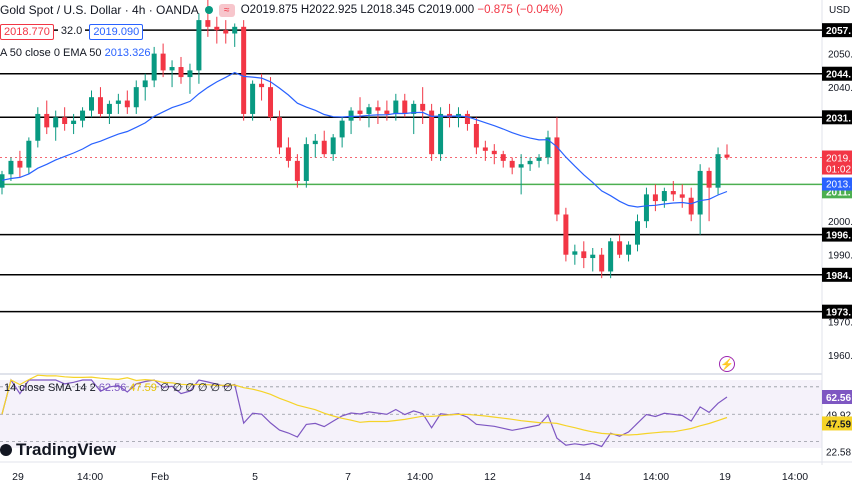 The height and width of the screenshot is (485, 852). Describe the element at coordinates (27, 32) in the screenshot. I see `sell-button: 2018.770` at that location.